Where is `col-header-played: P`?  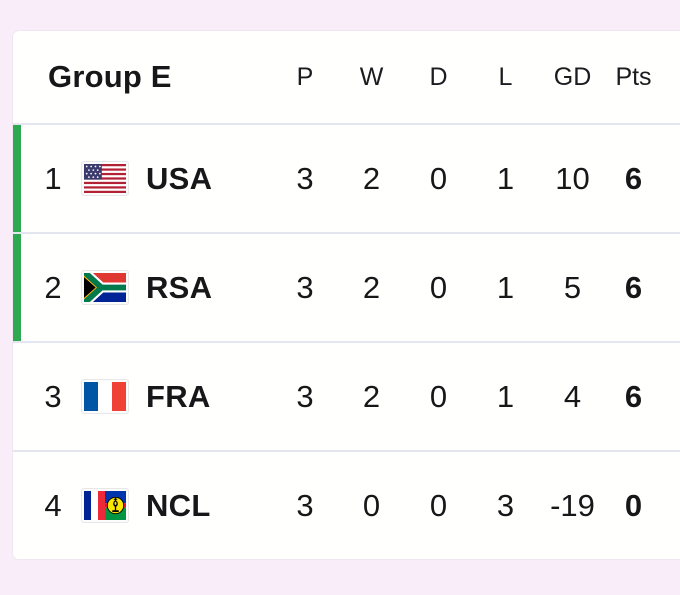
col-header-played: P is located at coordinates (305, 76).